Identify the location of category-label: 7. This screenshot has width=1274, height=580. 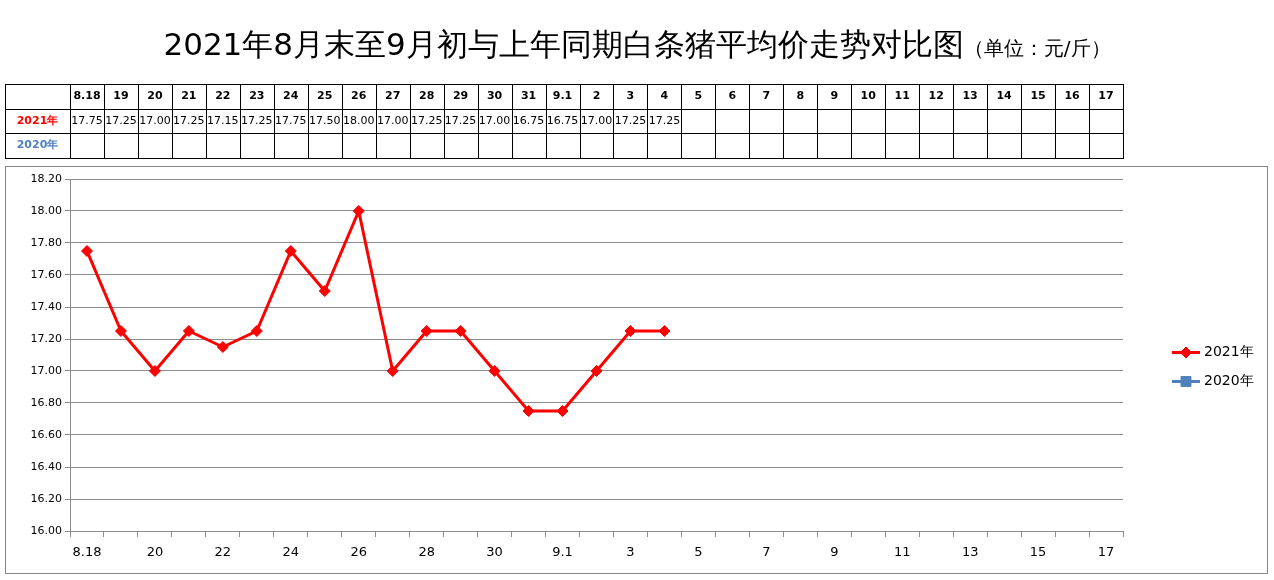
(766, 552).